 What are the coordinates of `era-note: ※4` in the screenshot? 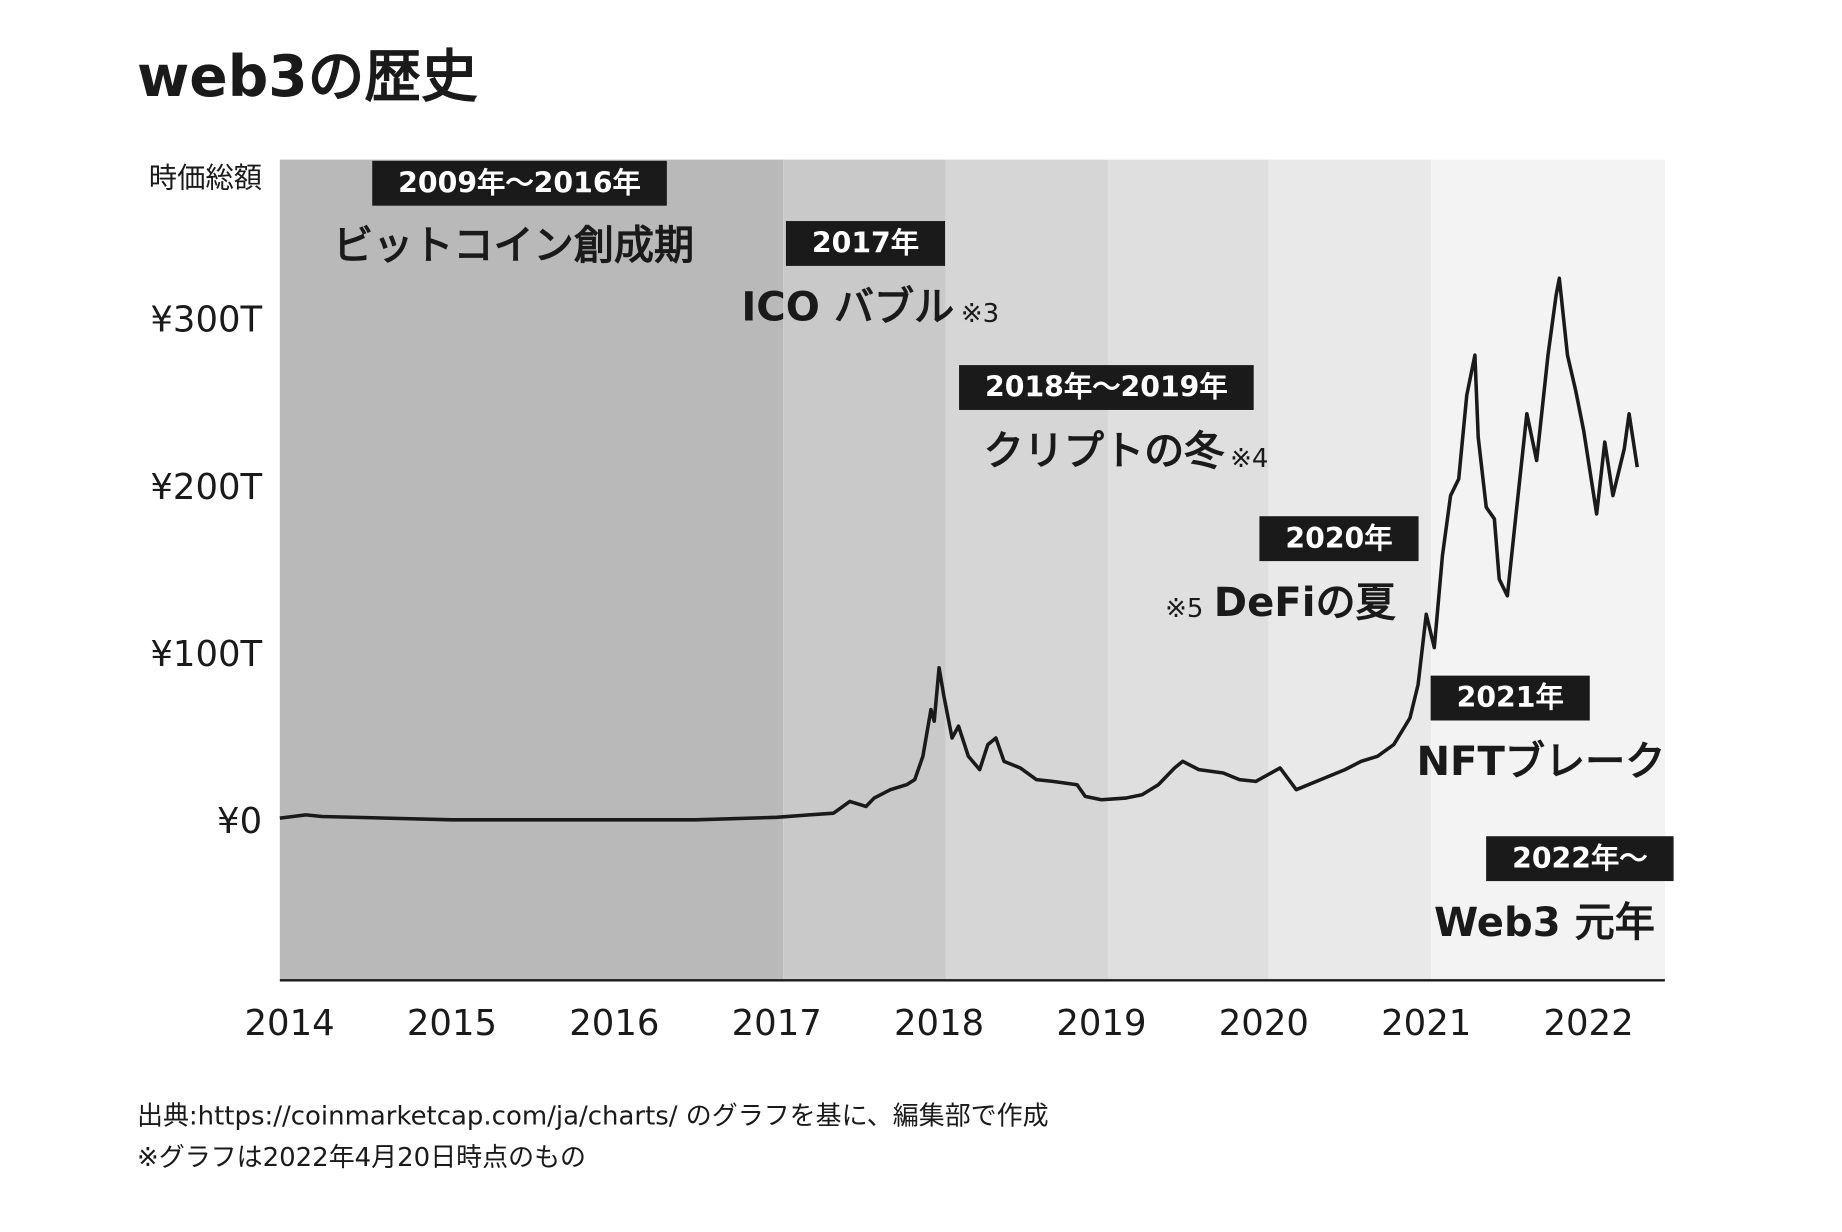 It's located at (1249, 459).